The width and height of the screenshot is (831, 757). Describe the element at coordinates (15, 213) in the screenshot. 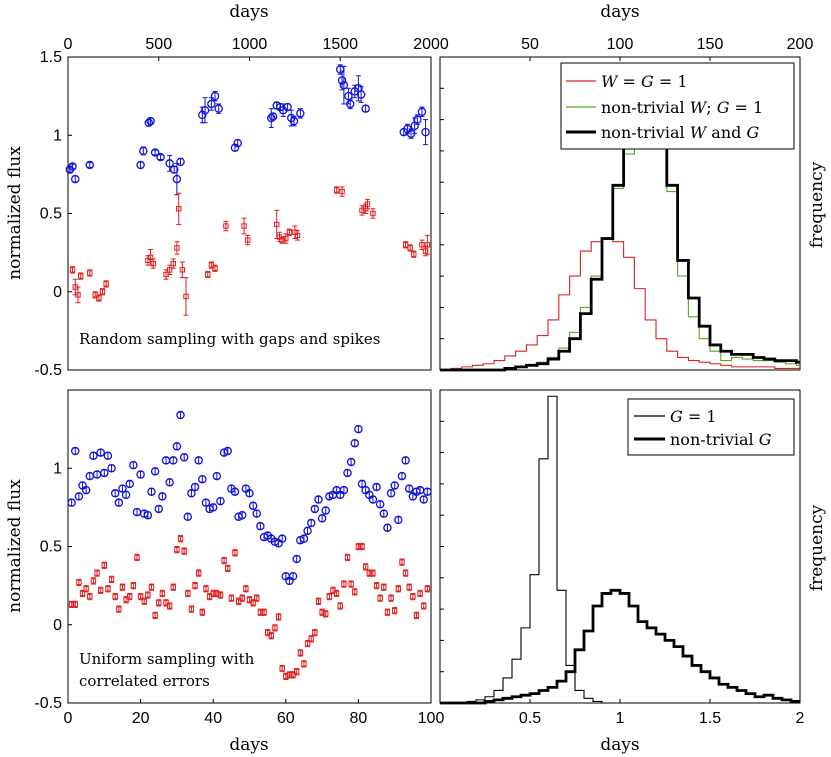

I see `top-left-ylabel: normalized flux` at that location.